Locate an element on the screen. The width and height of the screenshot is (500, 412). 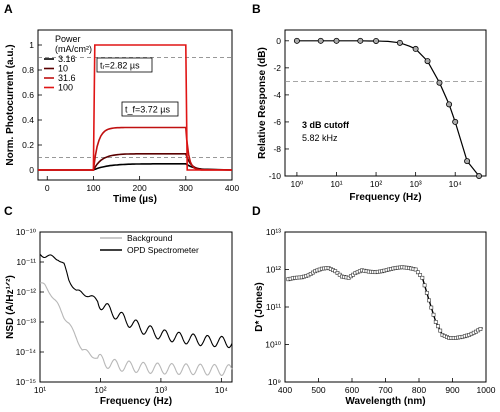
panel-a-rise-annotation: tᵣ=2.82 µs is located at coordinates (120, 66).